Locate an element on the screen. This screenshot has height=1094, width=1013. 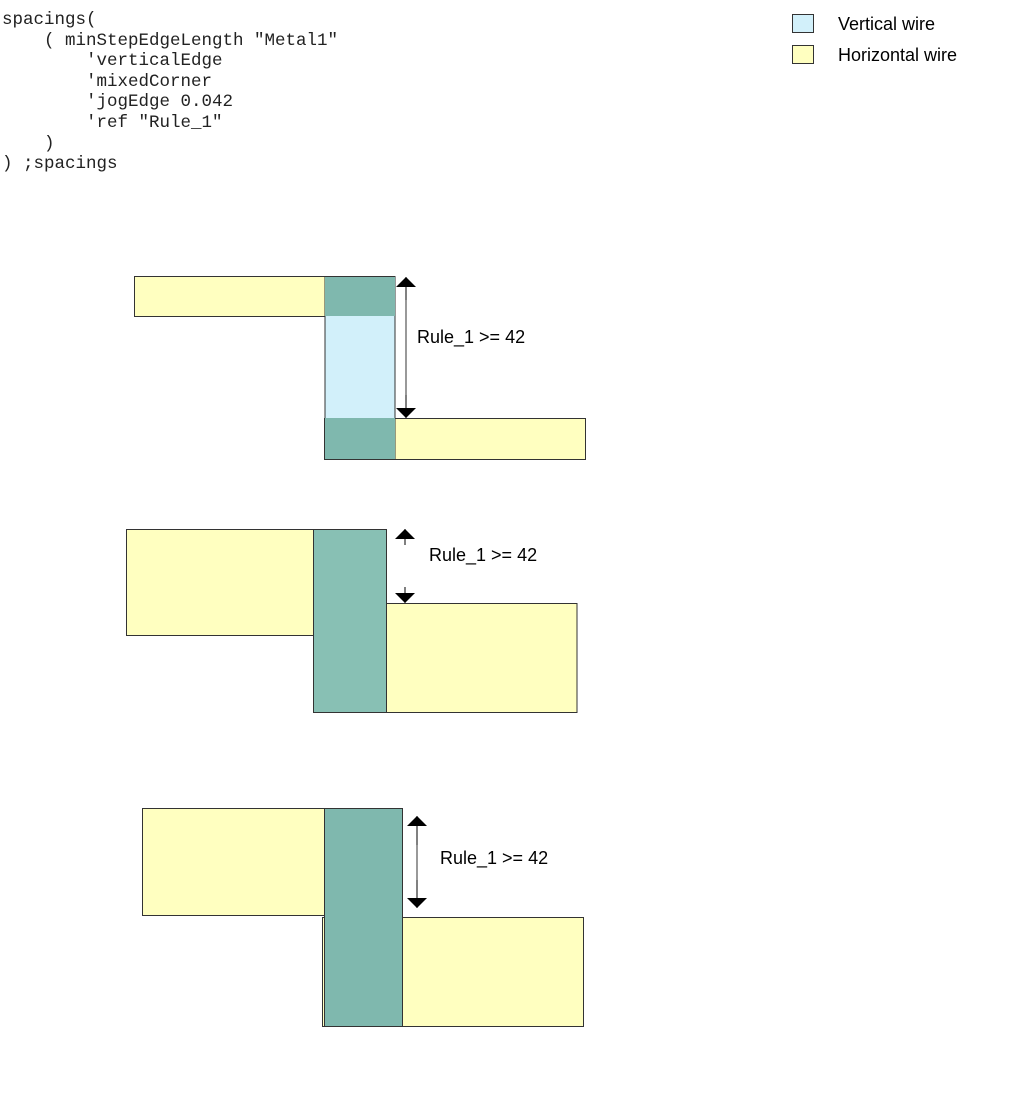
code-line: 'mixedCorner is located at coordinates (107, 81).